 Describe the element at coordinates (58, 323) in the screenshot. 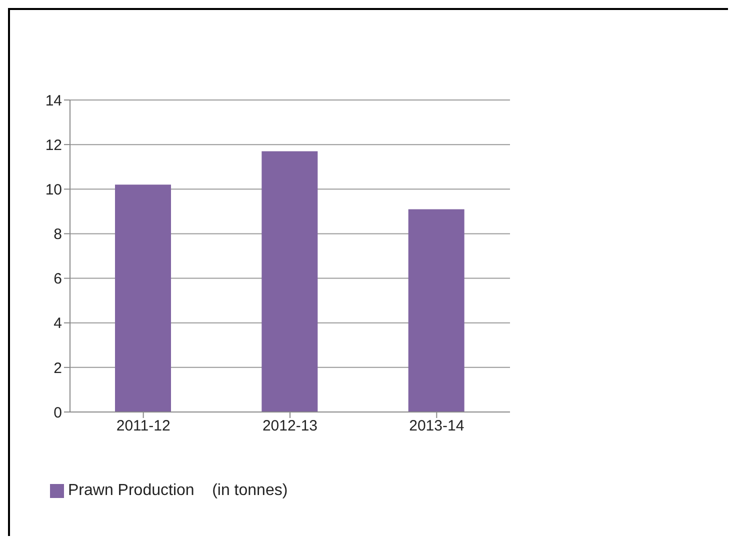

I see `y-tick-label: 4` at that location.